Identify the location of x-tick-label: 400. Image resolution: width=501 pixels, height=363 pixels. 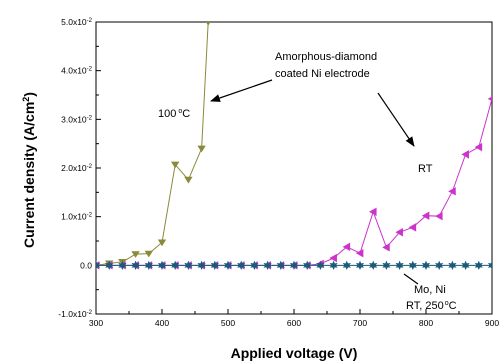
(162, 323).